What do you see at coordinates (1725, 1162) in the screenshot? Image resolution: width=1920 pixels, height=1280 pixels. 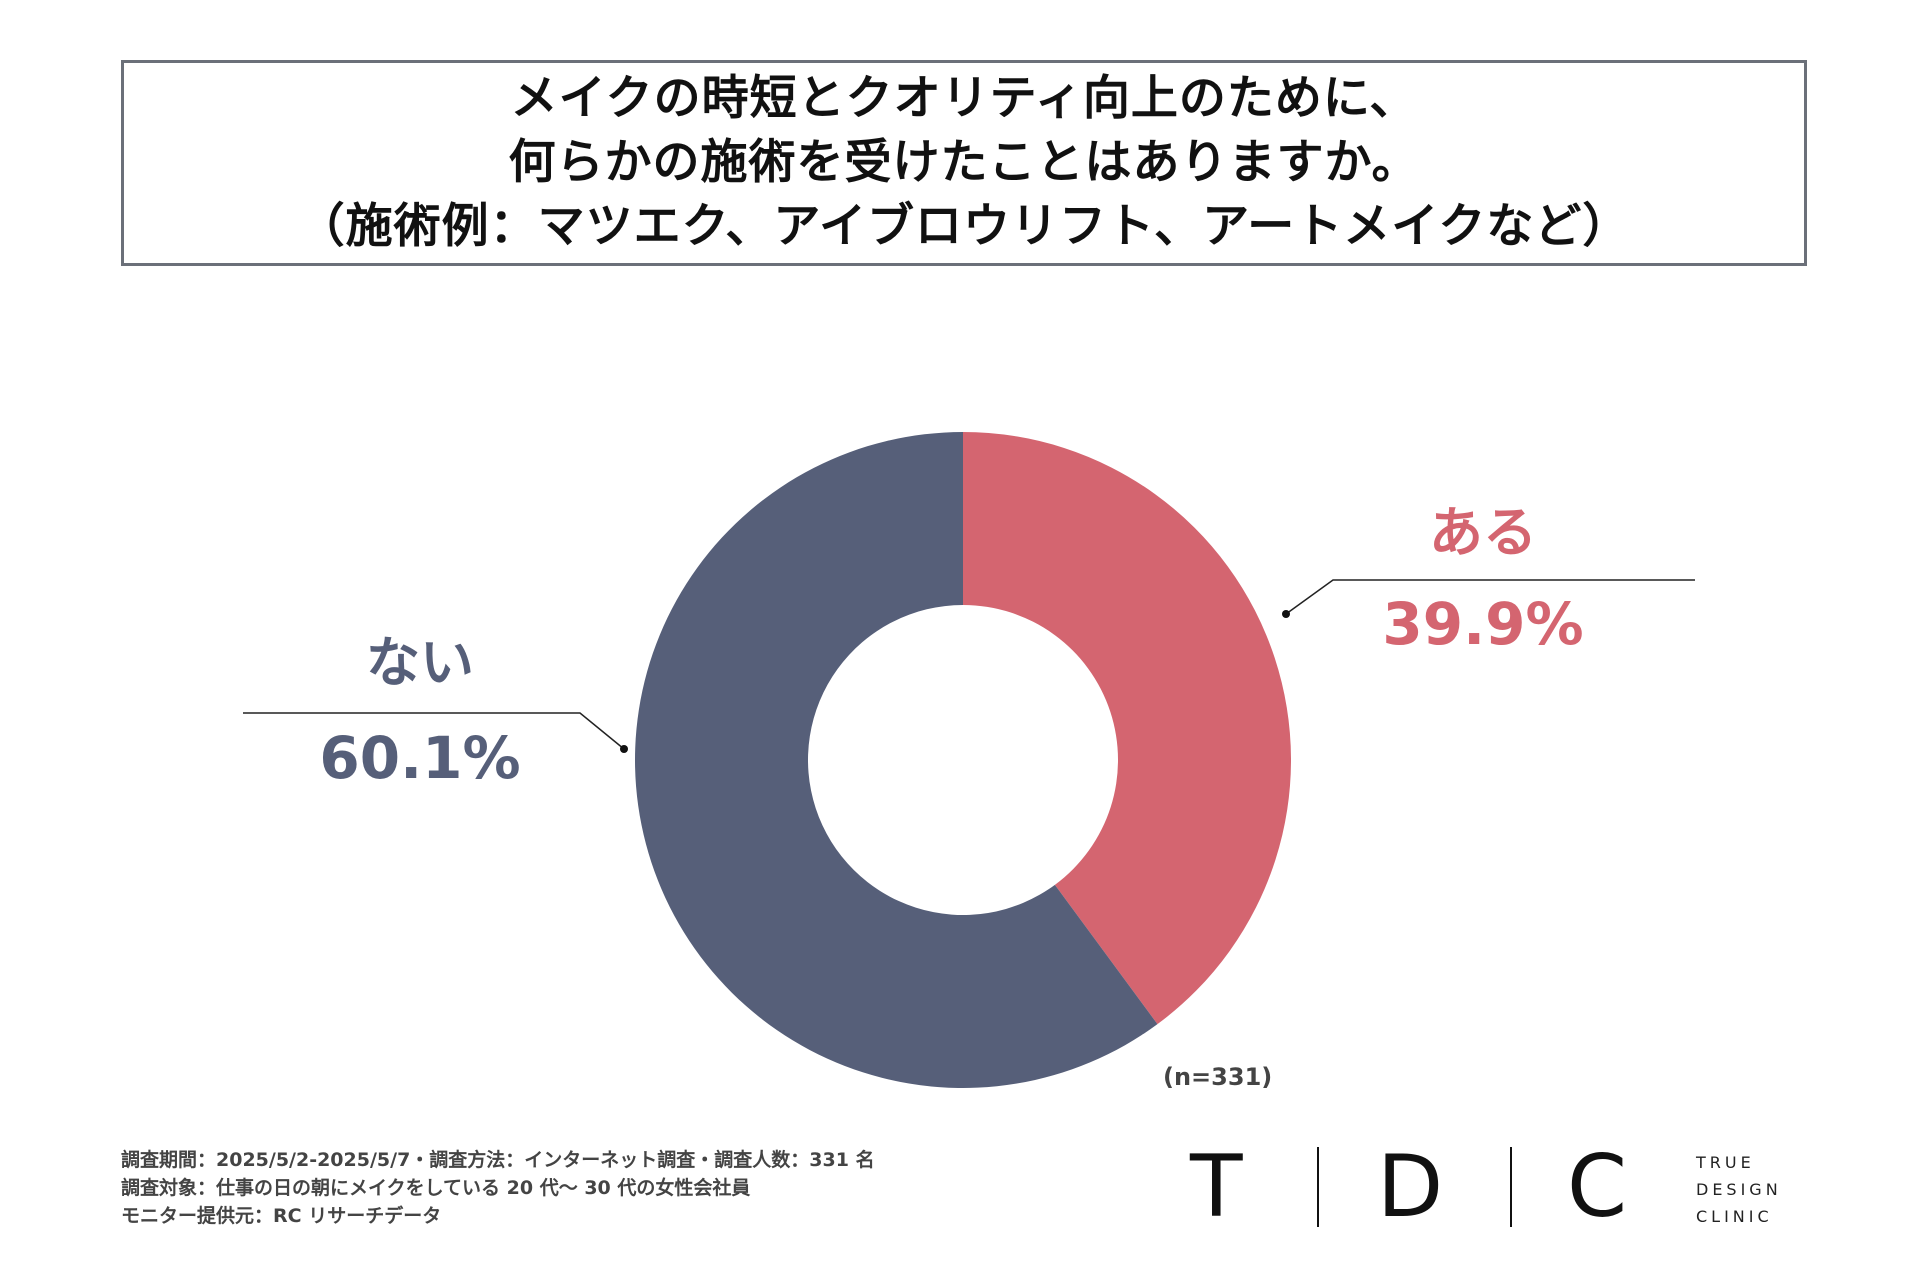 I see `logo-sub-true: TRUE` at bounding box center [1725, 1162].